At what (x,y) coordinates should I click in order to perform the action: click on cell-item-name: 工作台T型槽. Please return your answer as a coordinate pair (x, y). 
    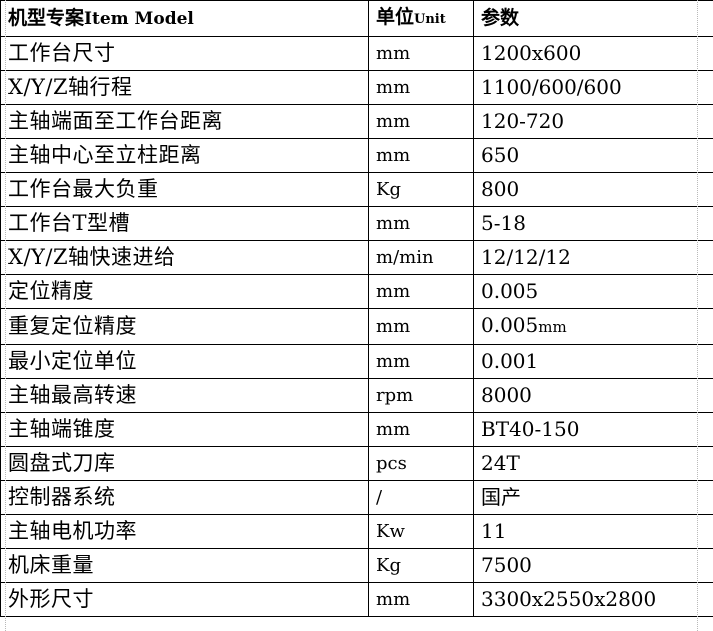
    Looking at the image, I should click on (184, 223).